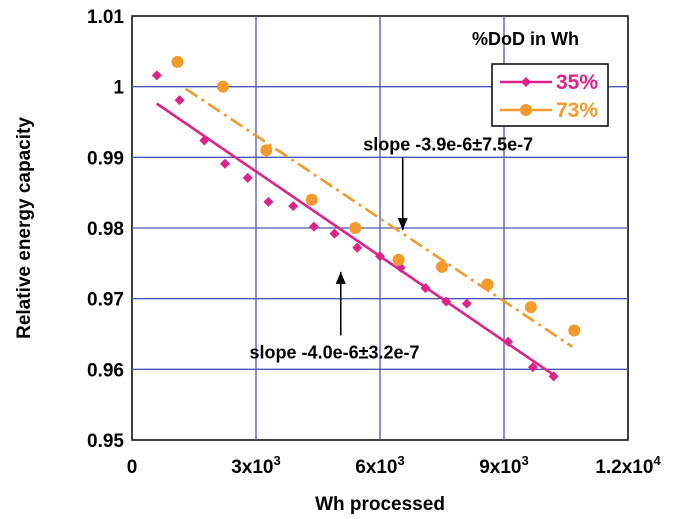 This screenshot has width=687, height=519. Describe the element at coordinates (380, 465) in the screenshot. I see `x-tick-label: 6x10³` at that location.